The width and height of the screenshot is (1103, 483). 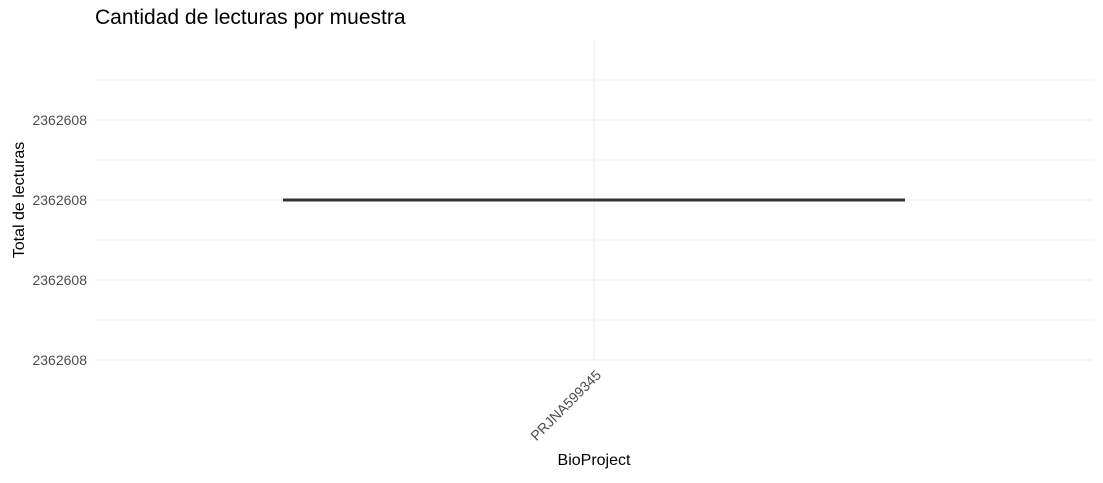 What do you see at coordinates (594, 460) in the screenshot?
I see `x-axis-title: BioProject` at bounding box center [594, 460].